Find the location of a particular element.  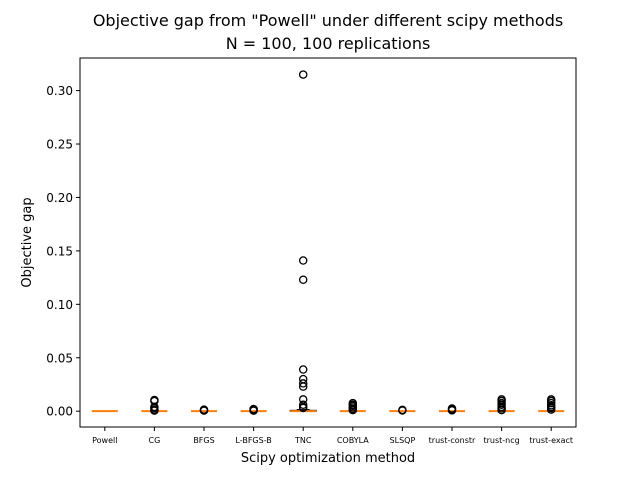

x-tick-label: L-BFGS-B is located at coordinates (253, 440).